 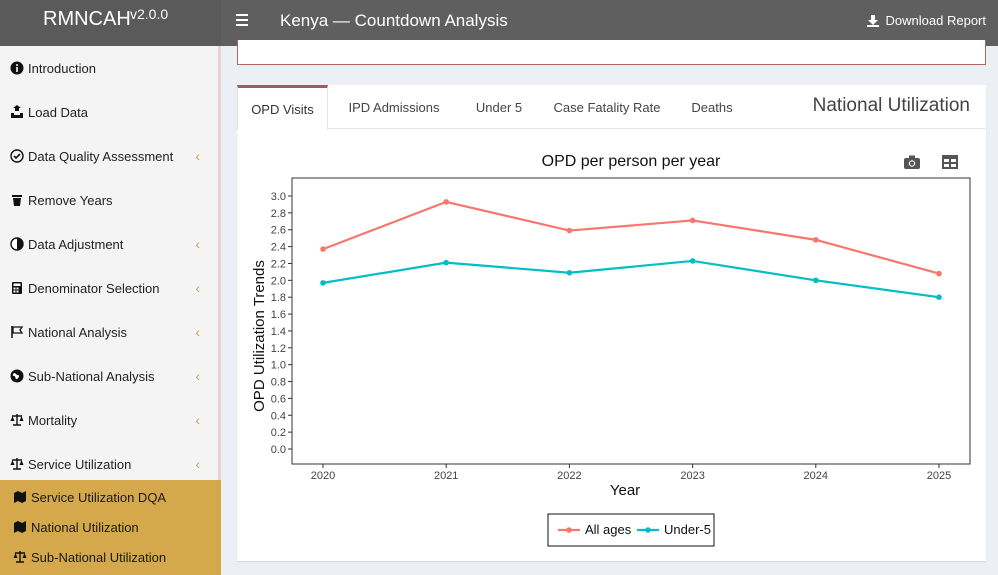 What do you see at coordinates (80, 464) in the screenshot?
I see `sidebar-item-label: Service Utilization` at bounding box center [80, 464].